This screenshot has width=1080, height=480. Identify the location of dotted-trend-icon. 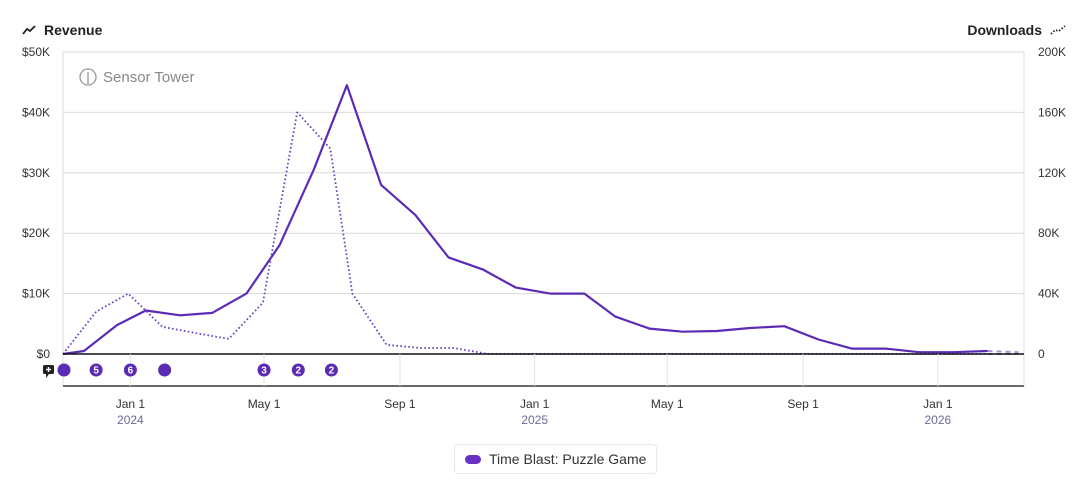
(1058, 30).